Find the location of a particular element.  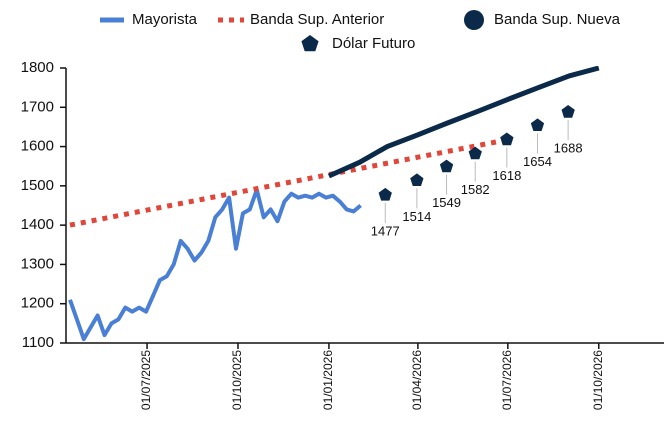

y-tick-label: 1500 is located at coordinates (37, 185).